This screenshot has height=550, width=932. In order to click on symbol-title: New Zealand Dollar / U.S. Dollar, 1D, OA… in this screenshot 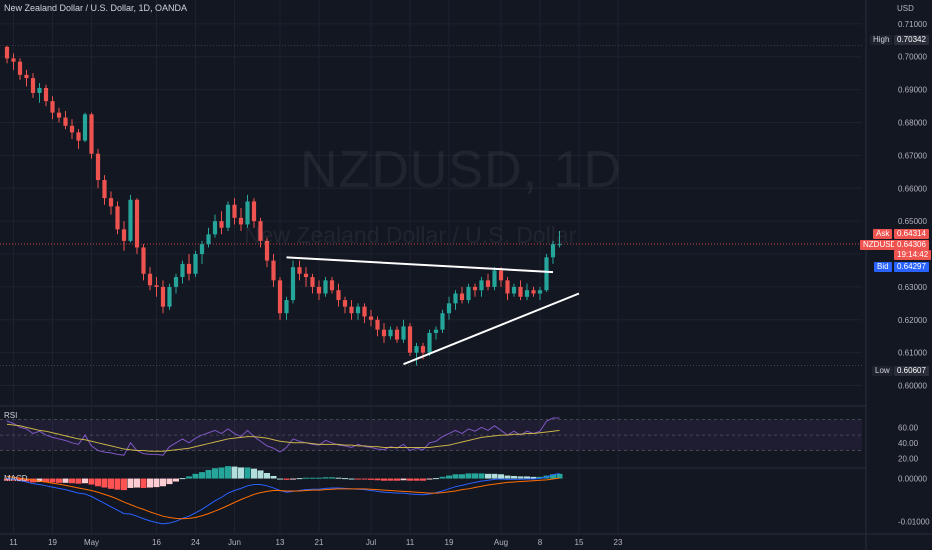, I will do `click(96, 8)`.